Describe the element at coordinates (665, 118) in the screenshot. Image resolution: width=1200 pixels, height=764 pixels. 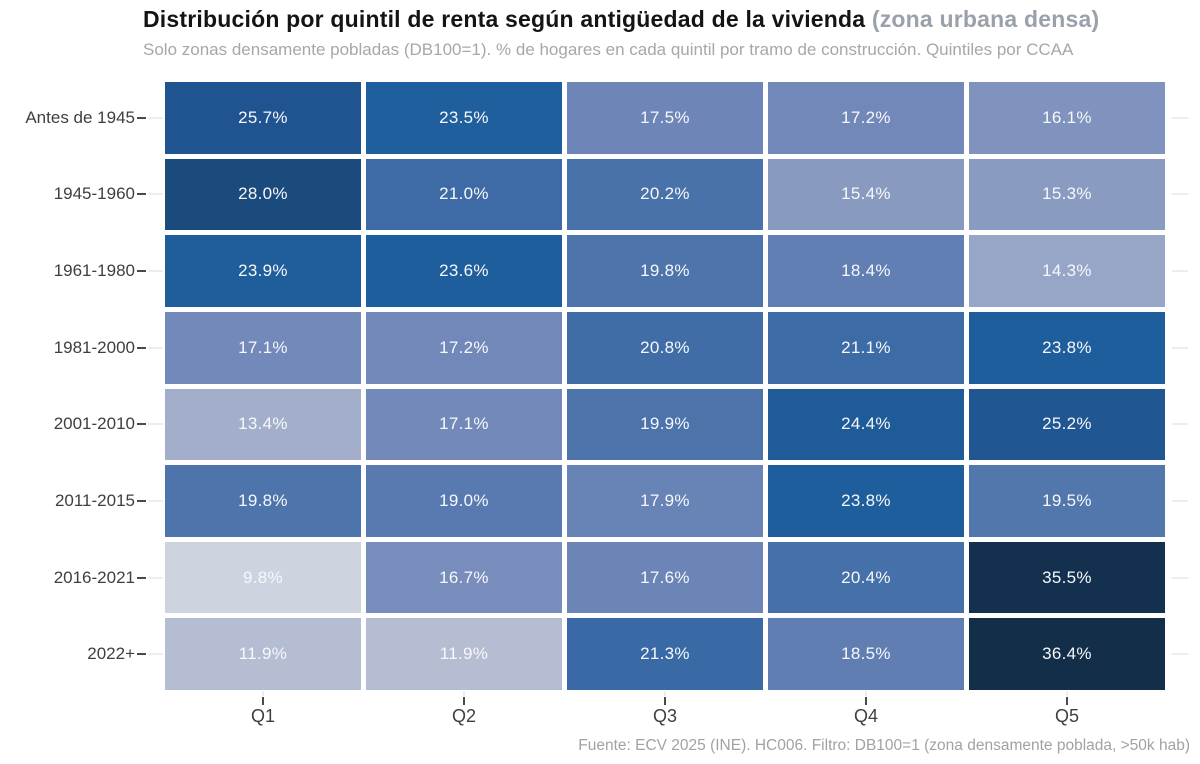
I see `heatmap-cell: 17.5%` at that location.